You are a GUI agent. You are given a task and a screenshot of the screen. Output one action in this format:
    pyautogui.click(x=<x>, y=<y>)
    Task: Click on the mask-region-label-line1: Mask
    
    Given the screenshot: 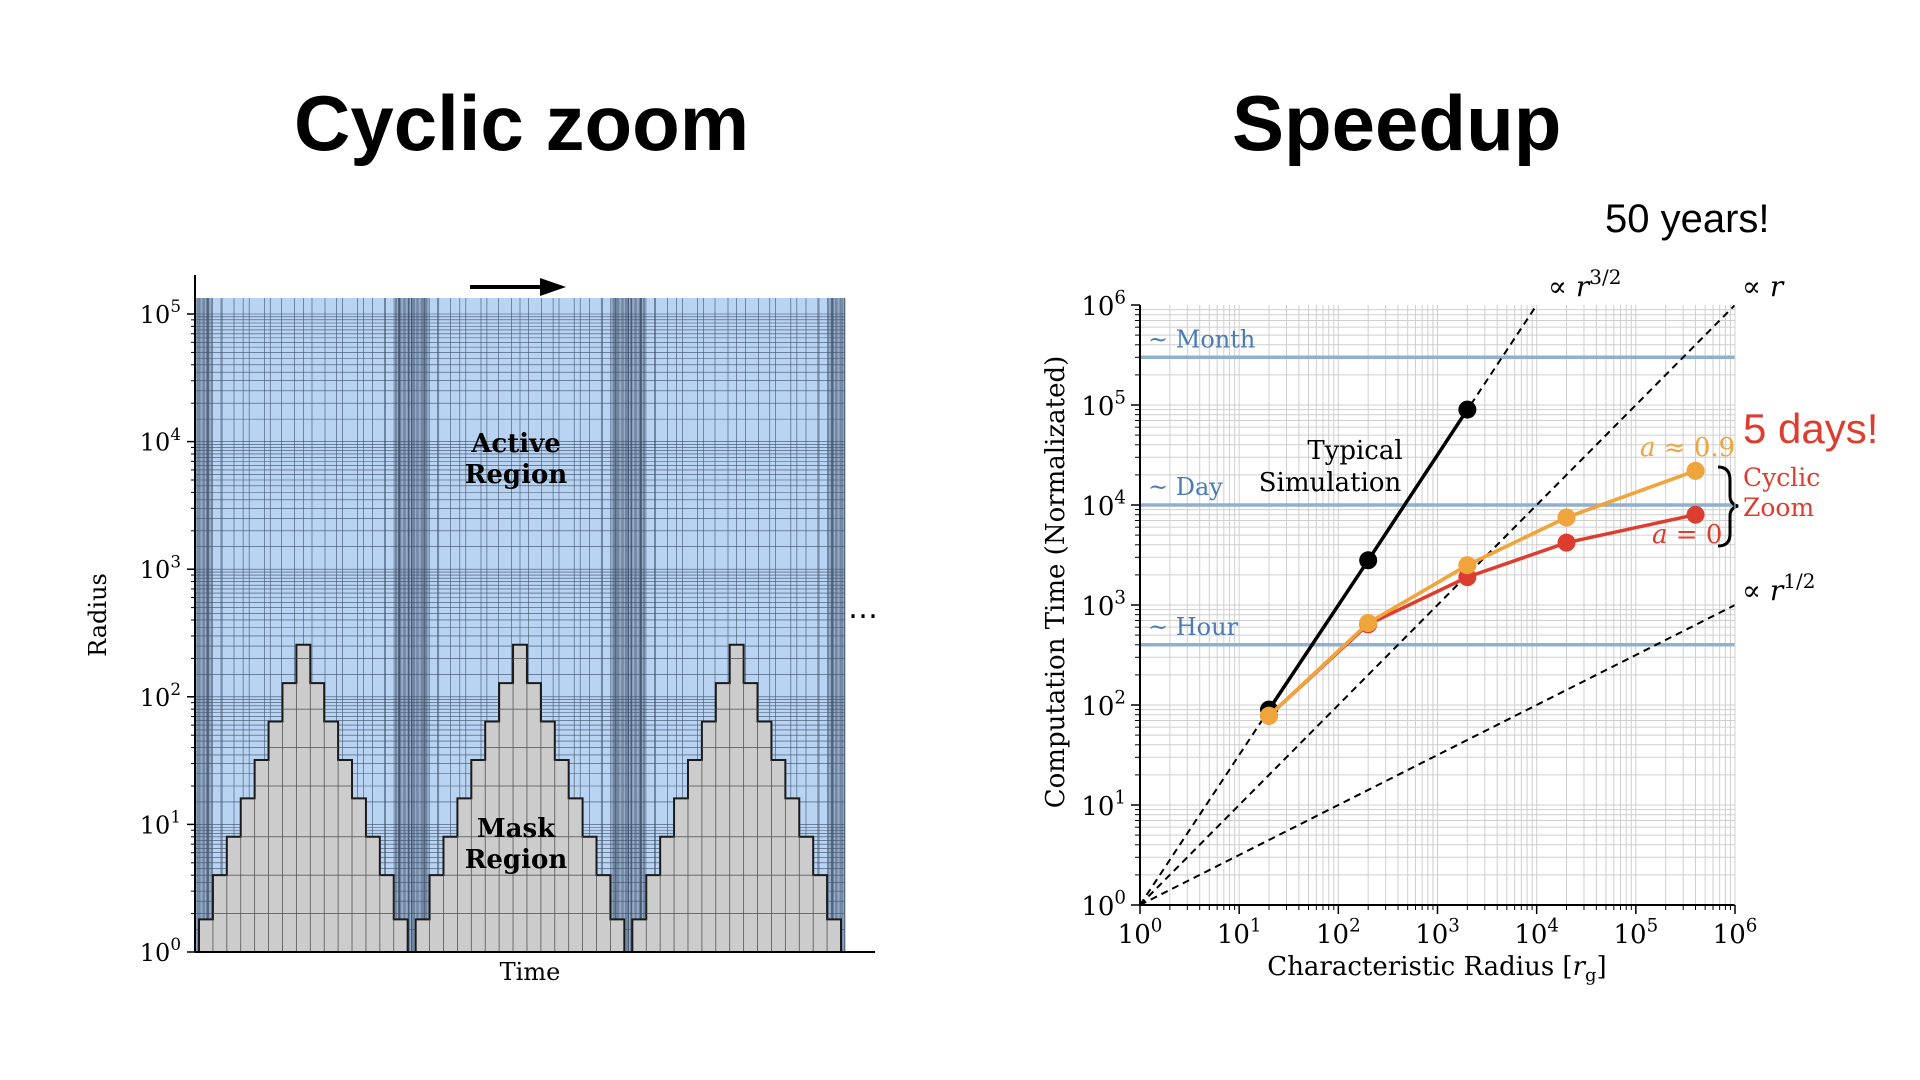 What is the action you would take?
    pyautogui.click(x=516, y=829)
    